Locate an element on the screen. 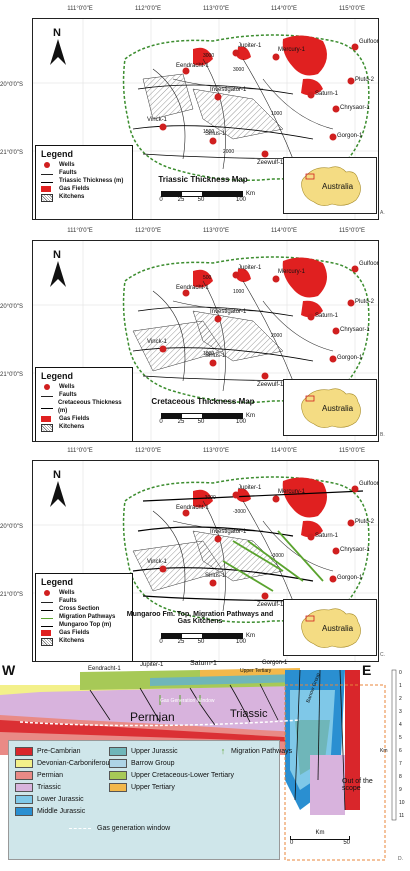 The image size is (410, 871). well-label: Eendracht-1 is located at coordinates (192, 66).